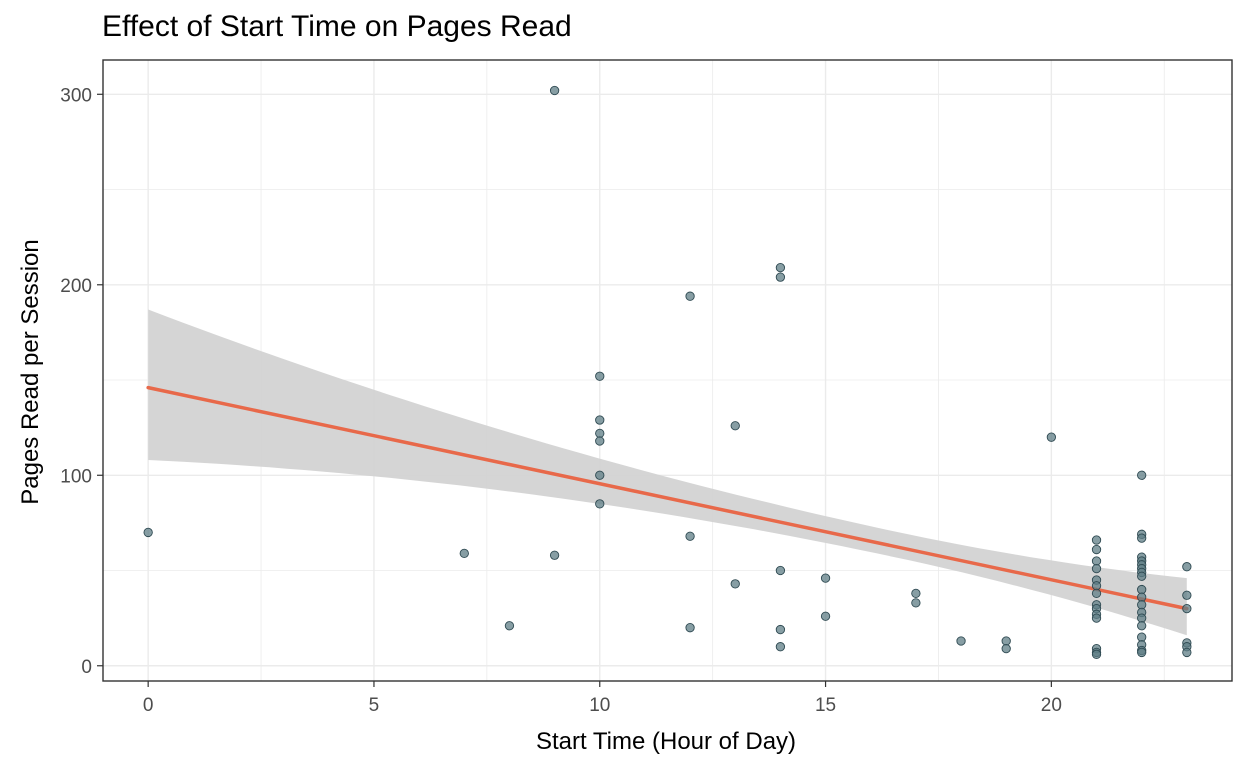 The width and height of the screenshot is (1248, 768). What do you see at coordinates (599, 705) in the screenshot?
I see `x-tick-label: 10` at bounding box center [599, 705].